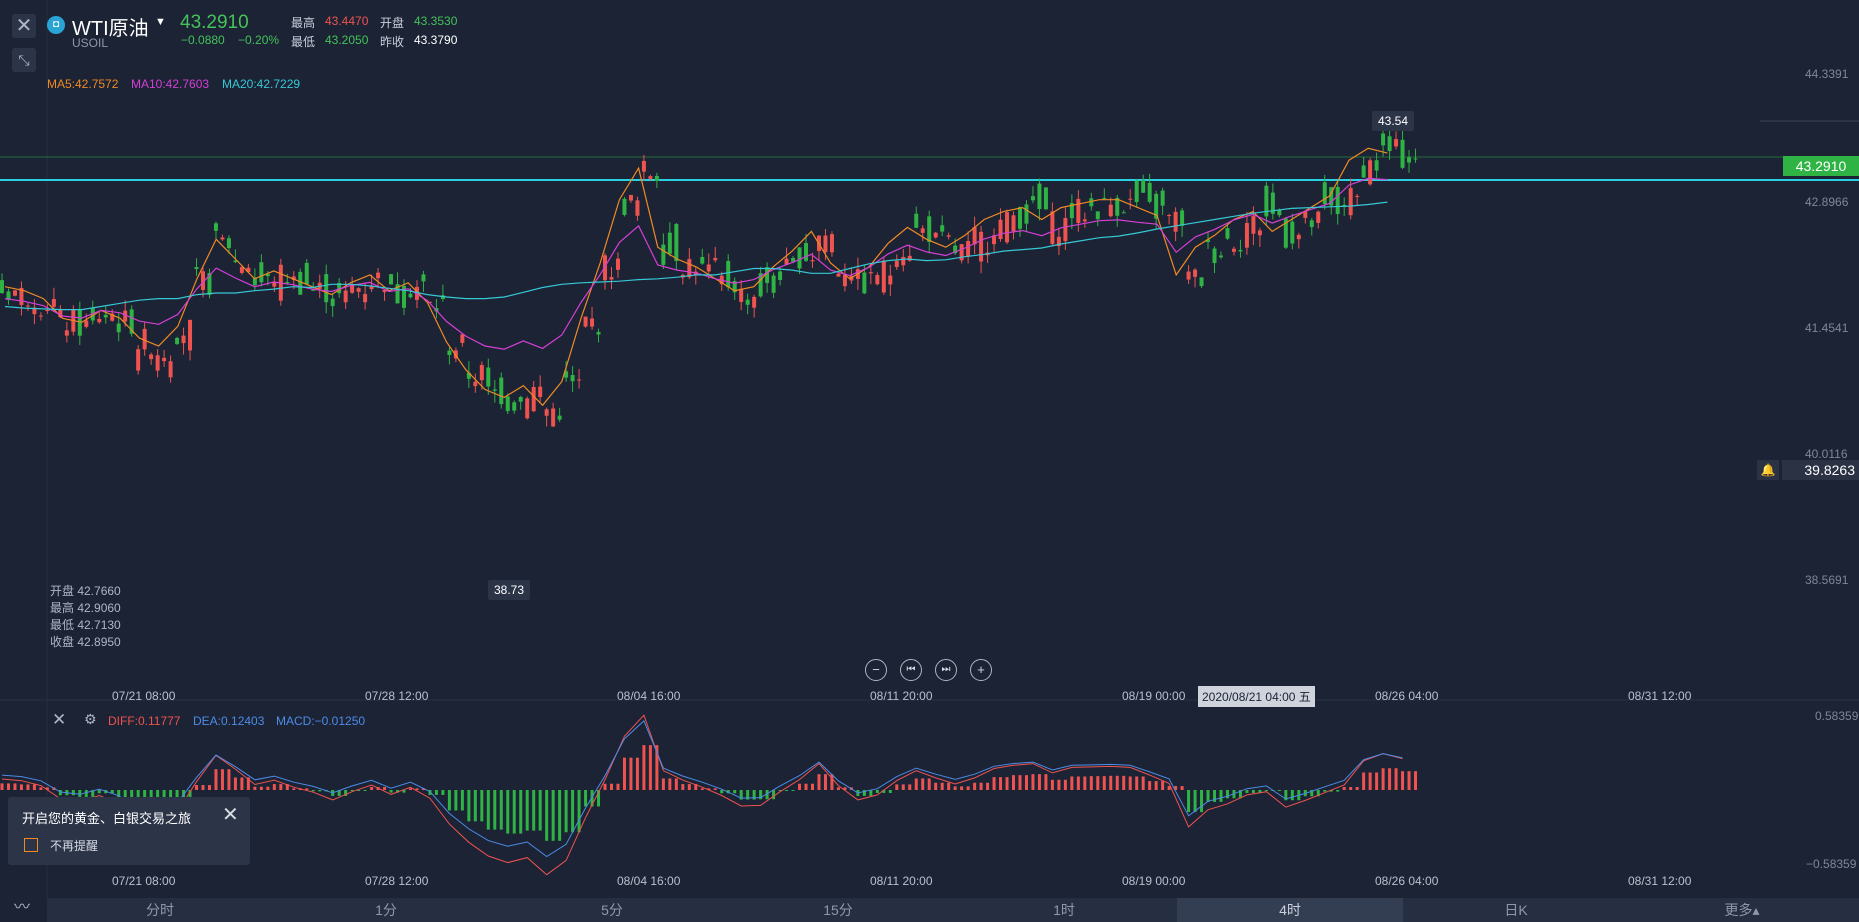 The image size is (1859, 922). Describe the element at coordinates (953, 910) in the screenshot. I see `timeframe-tabbar: 分时 1分 5分 15分 1时 4时 日K 更多▴` at that location.